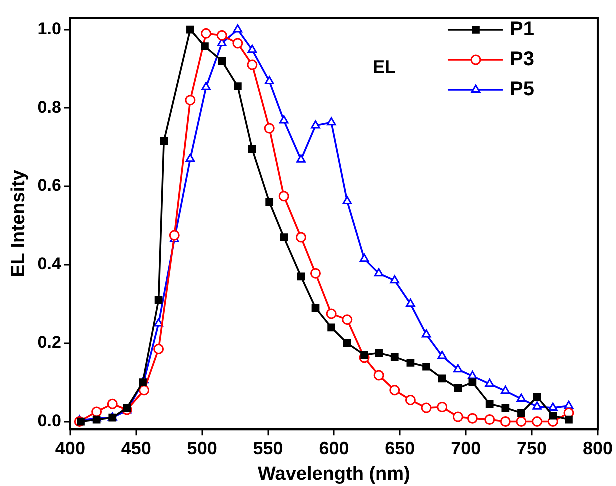 Image resolution: width=616 pixels, height=486 pixels. Describe the element at coordinates (50, 264) in the screenshot. I see `y-tick-label: 0.4` at that location.